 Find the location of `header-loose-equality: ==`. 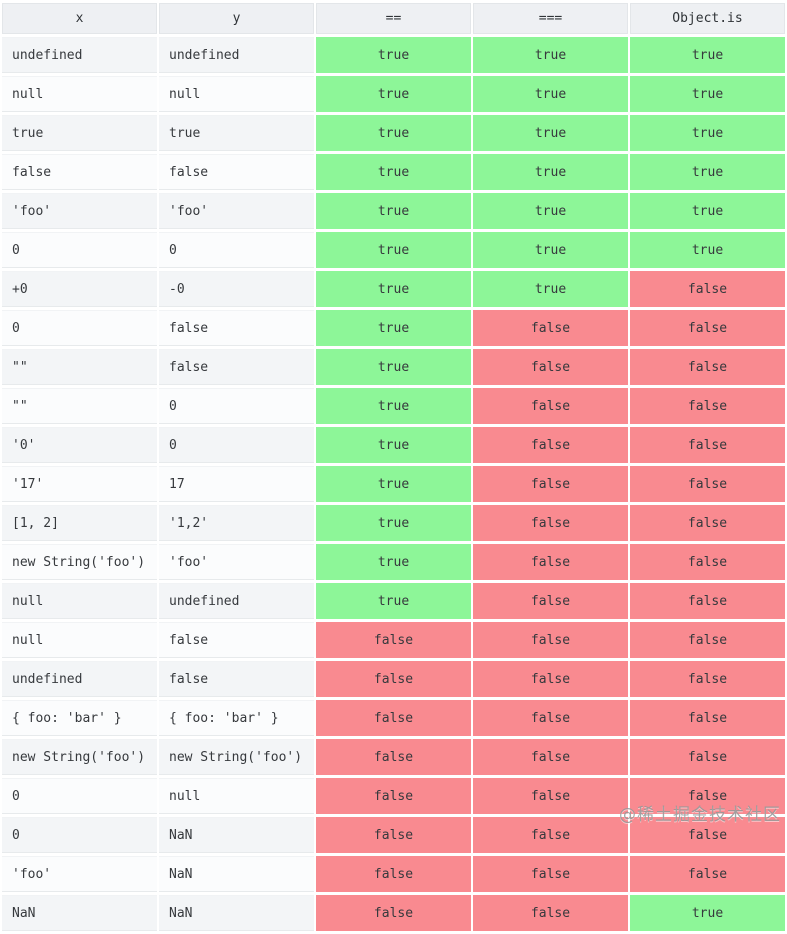

header-loose-equality: == is located at coordinates (393, 18).